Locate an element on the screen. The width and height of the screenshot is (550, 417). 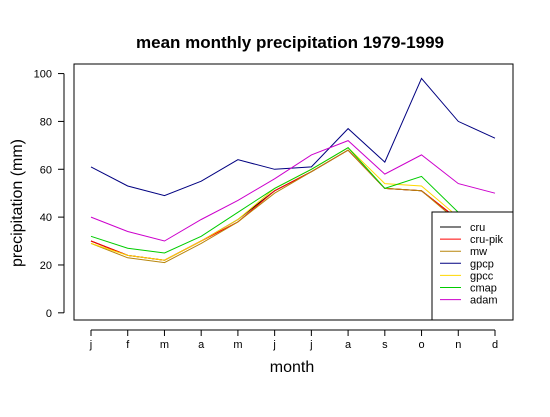
legend-label-gpcp: gpcp is located at coordinates (482, 264).